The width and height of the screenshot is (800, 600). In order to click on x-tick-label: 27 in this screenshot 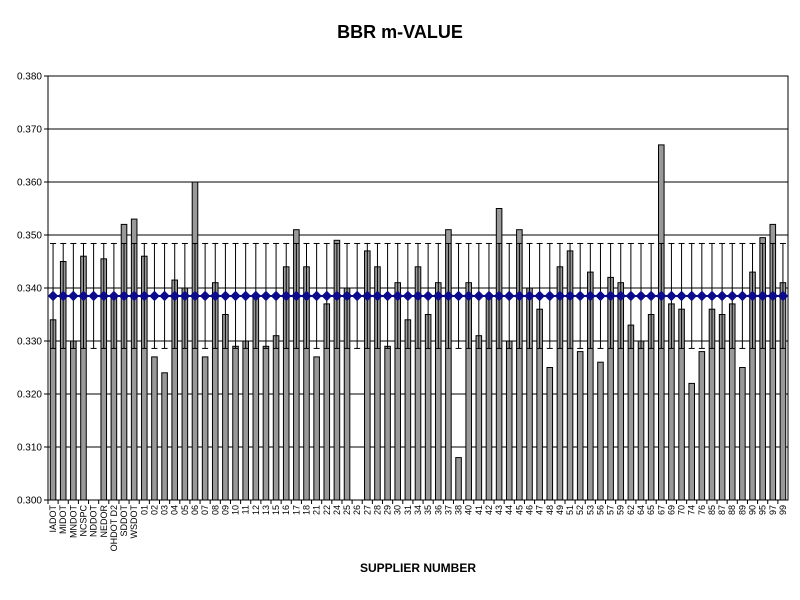, I will do `click(367, 510)`.